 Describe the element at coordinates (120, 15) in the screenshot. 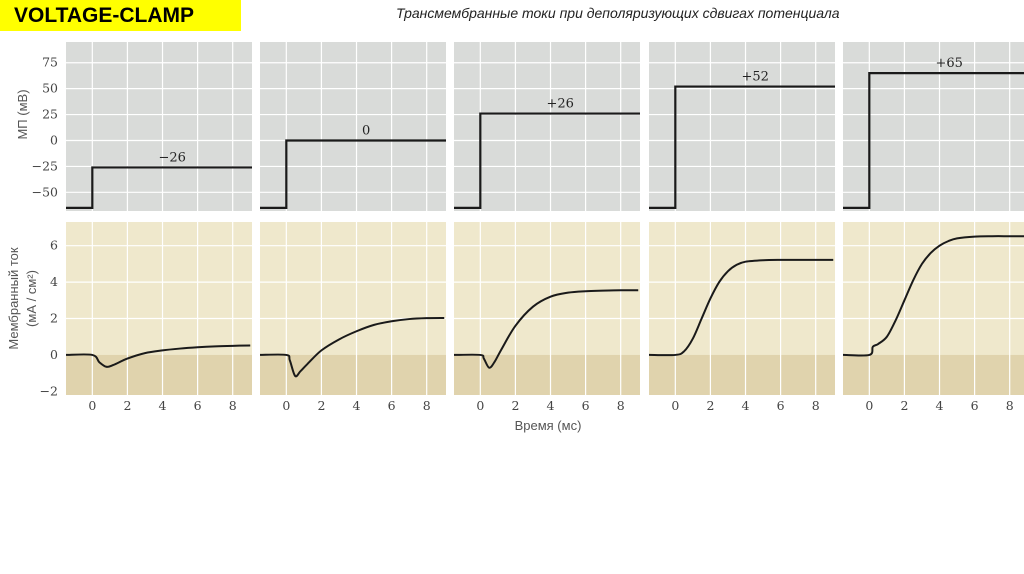

I see `voltage-clamp-badge: VOLTAGE-CLAMP` at that location.